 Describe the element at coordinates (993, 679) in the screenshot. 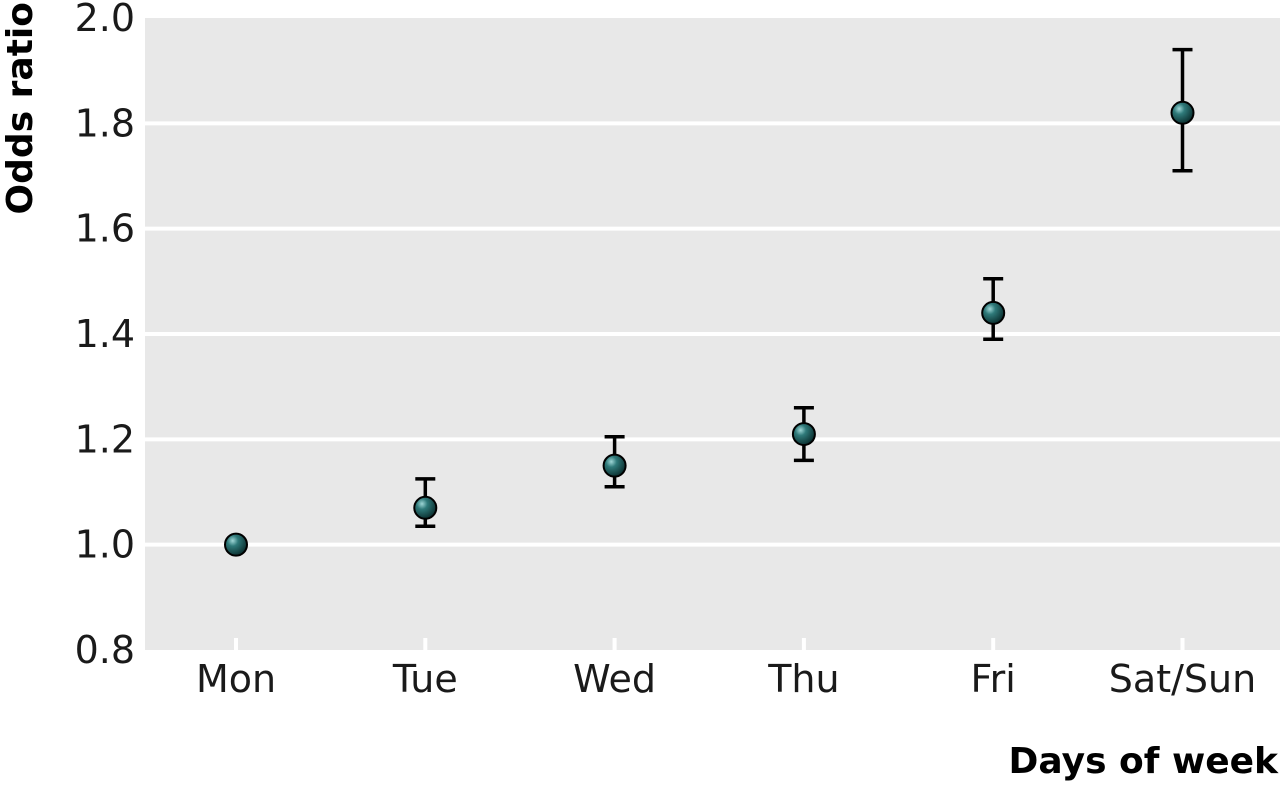

I see `x-tick-label: Fri` at that location.